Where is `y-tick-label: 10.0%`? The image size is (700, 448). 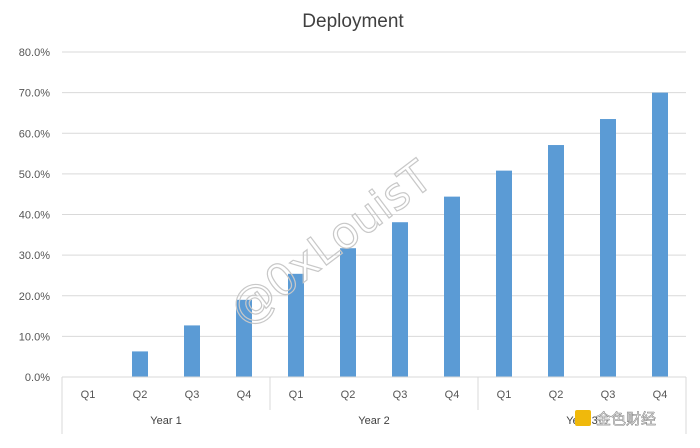
y-tick-label: 10.0% is located at coordinates (34, 337).